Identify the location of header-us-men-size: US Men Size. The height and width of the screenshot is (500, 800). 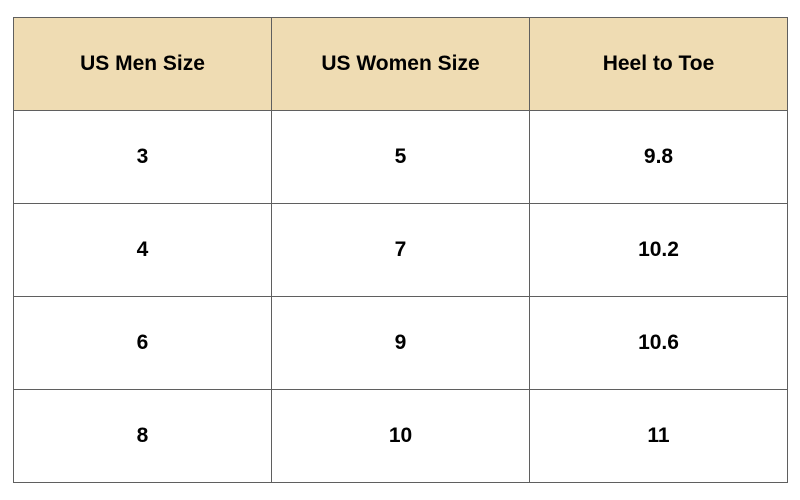
(142, 64).